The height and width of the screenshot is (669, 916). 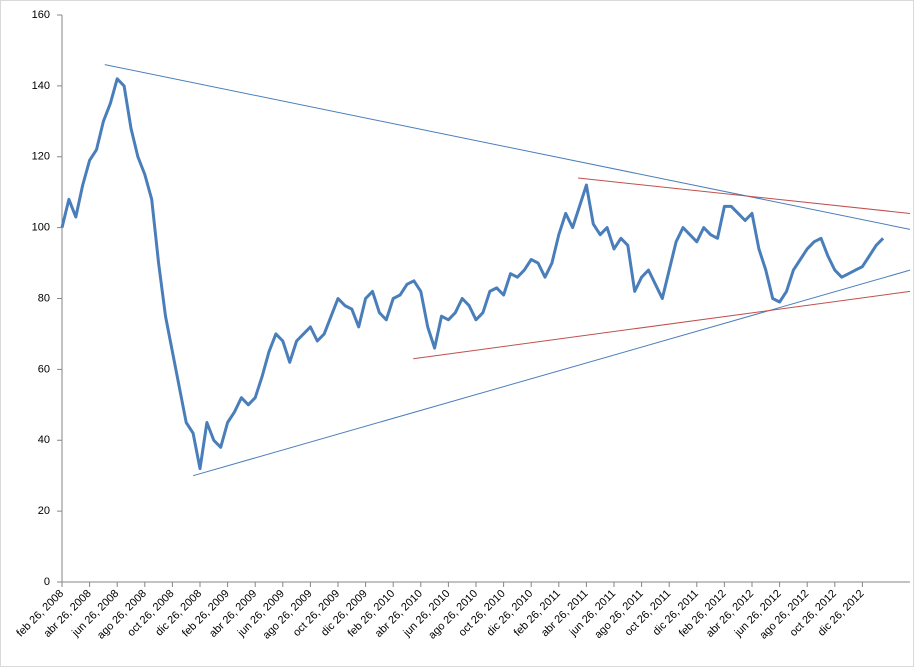 I want to click on y-tick-label: 60, so click(x=44, y=369).